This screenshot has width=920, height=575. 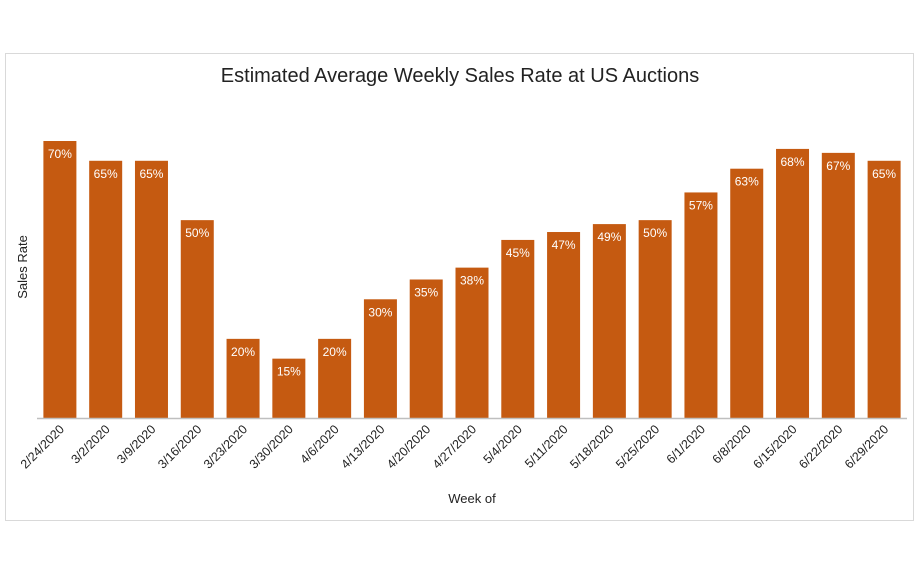 What do you see at coordinates (546, 446) in the screenshot?
I see `x-tick-label: 5/11/2020` at bounding box center [546, 446].